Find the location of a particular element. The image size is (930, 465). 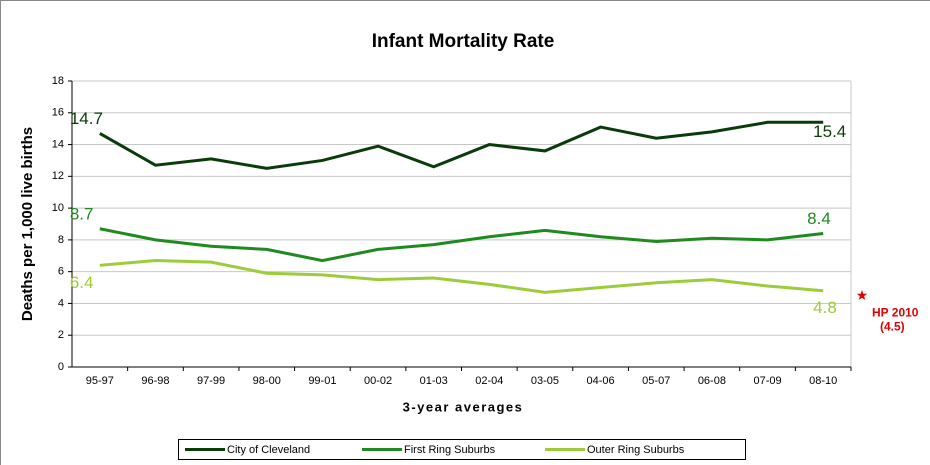

y-tick-label: 12 is located at coordinates (58, 176).